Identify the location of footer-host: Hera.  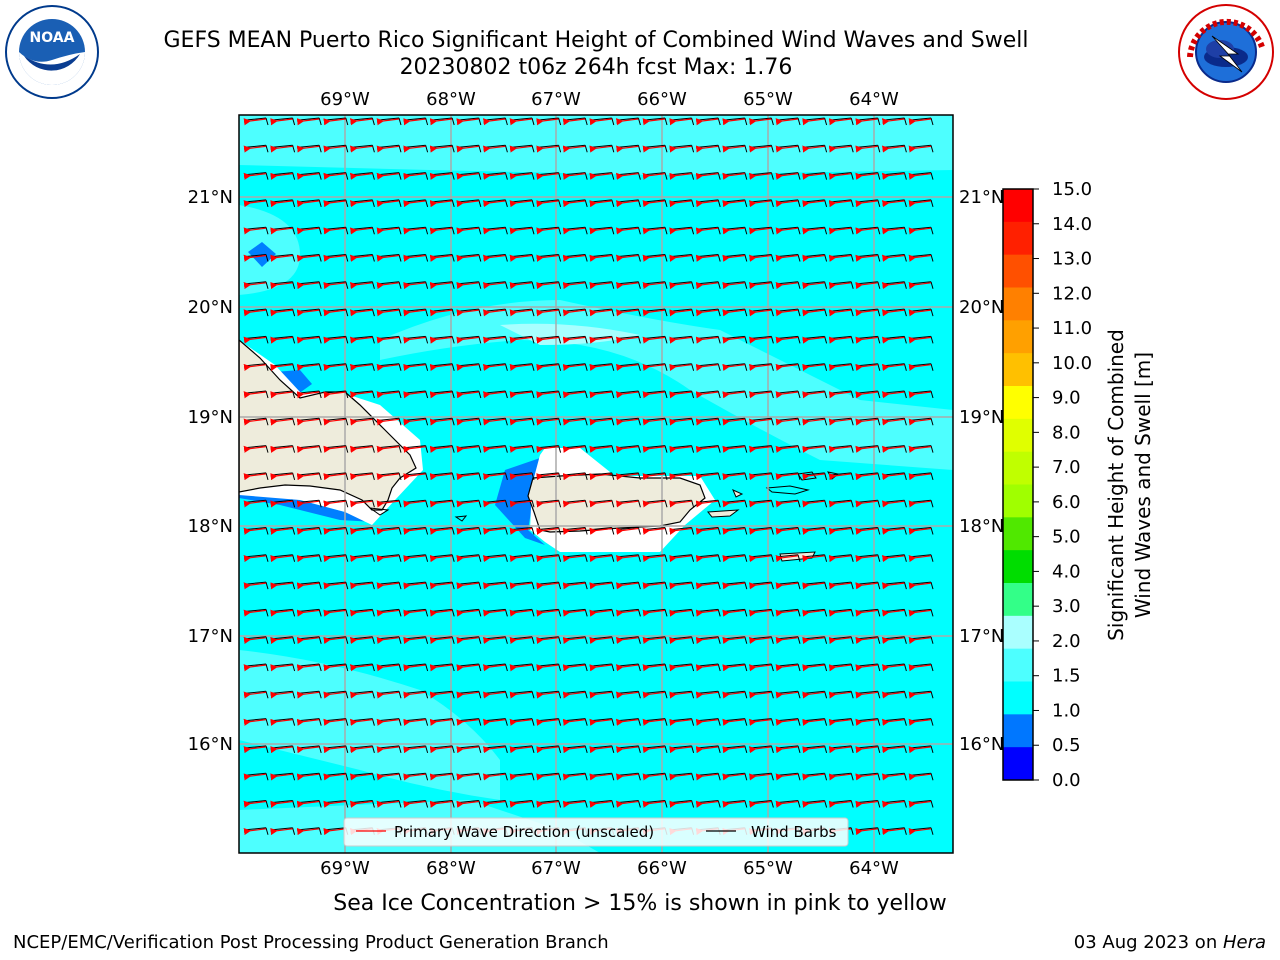
(1244, 942).